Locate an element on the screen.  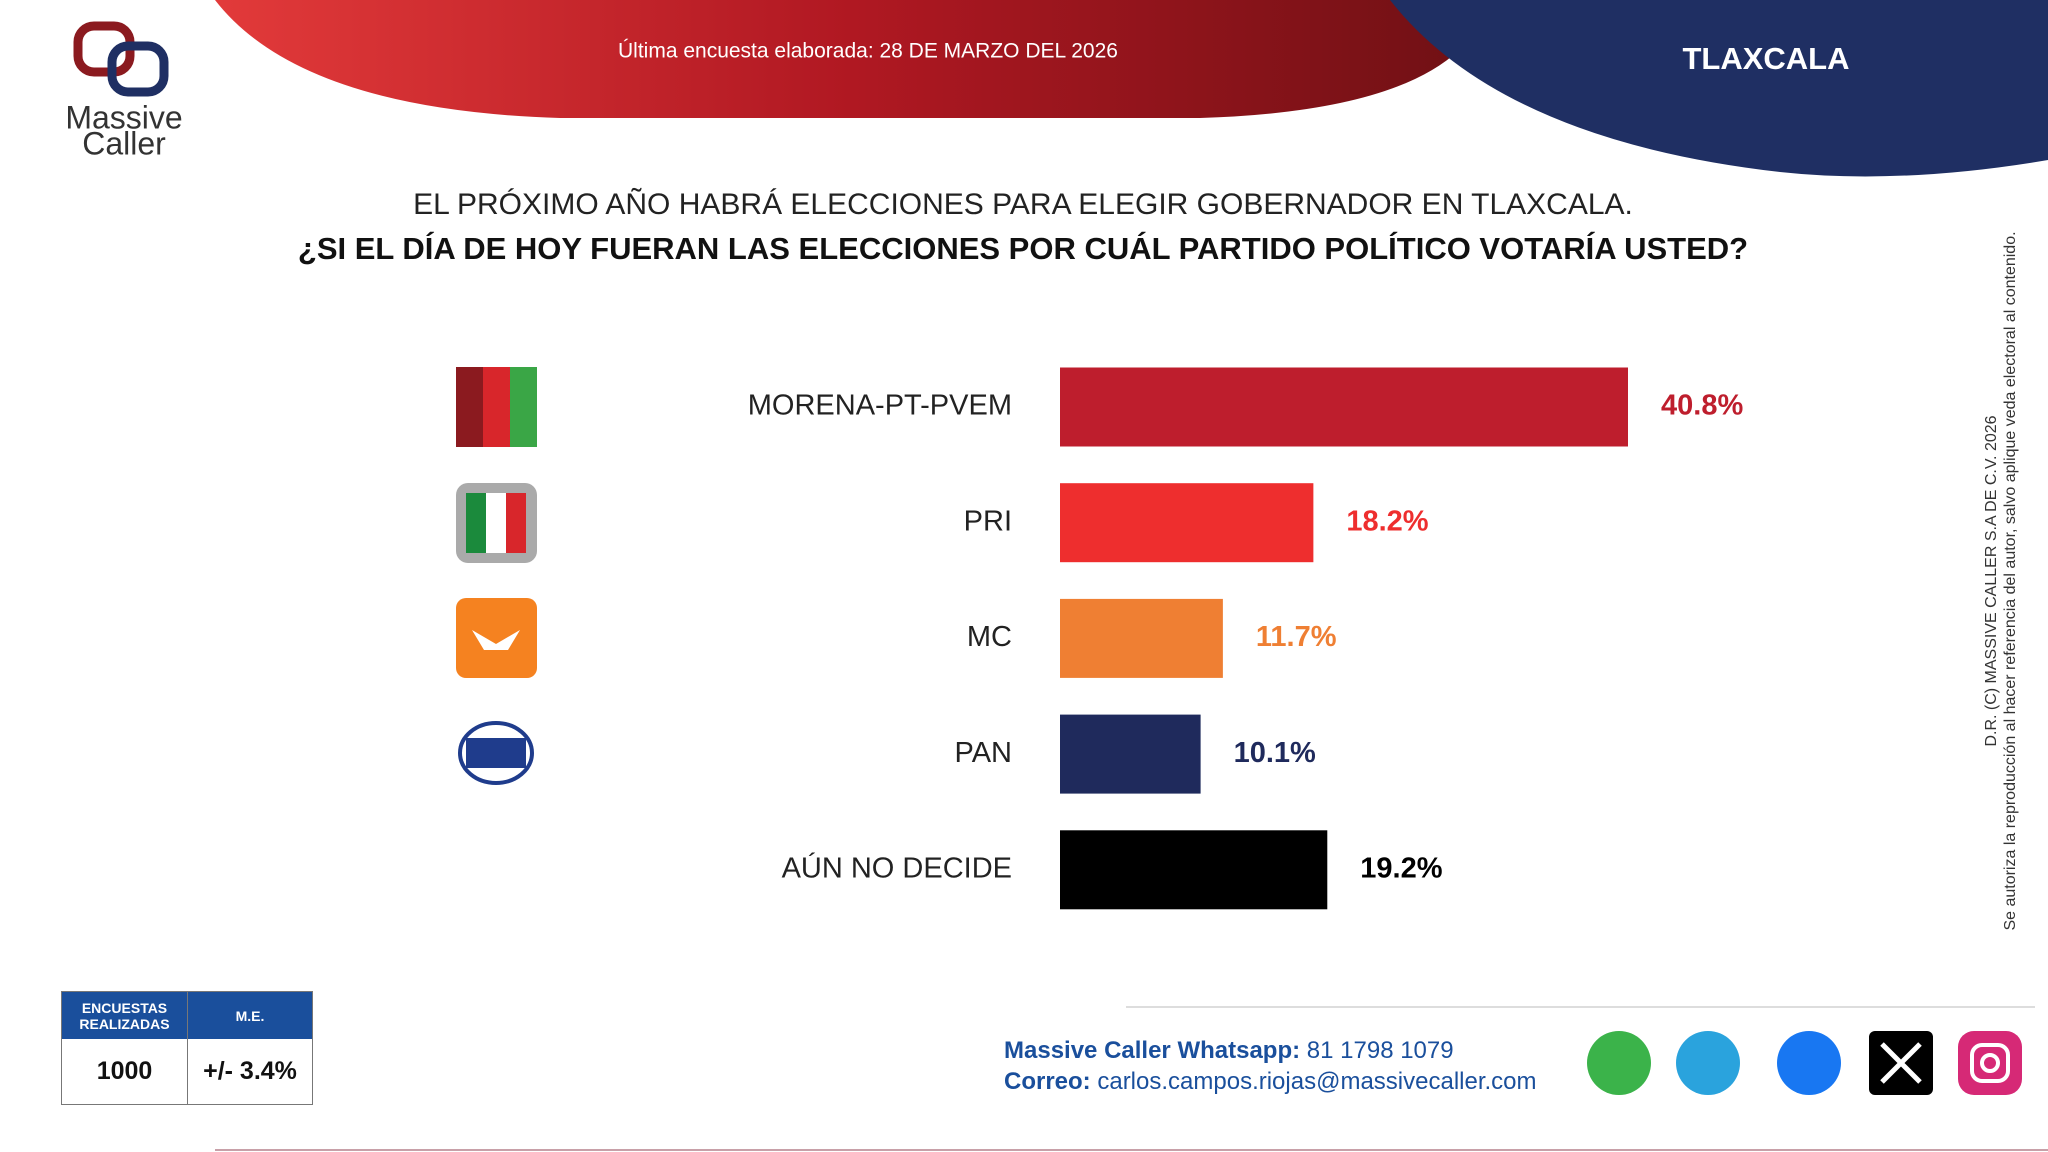
category-label: PAN is located at coordinates (983, 753).